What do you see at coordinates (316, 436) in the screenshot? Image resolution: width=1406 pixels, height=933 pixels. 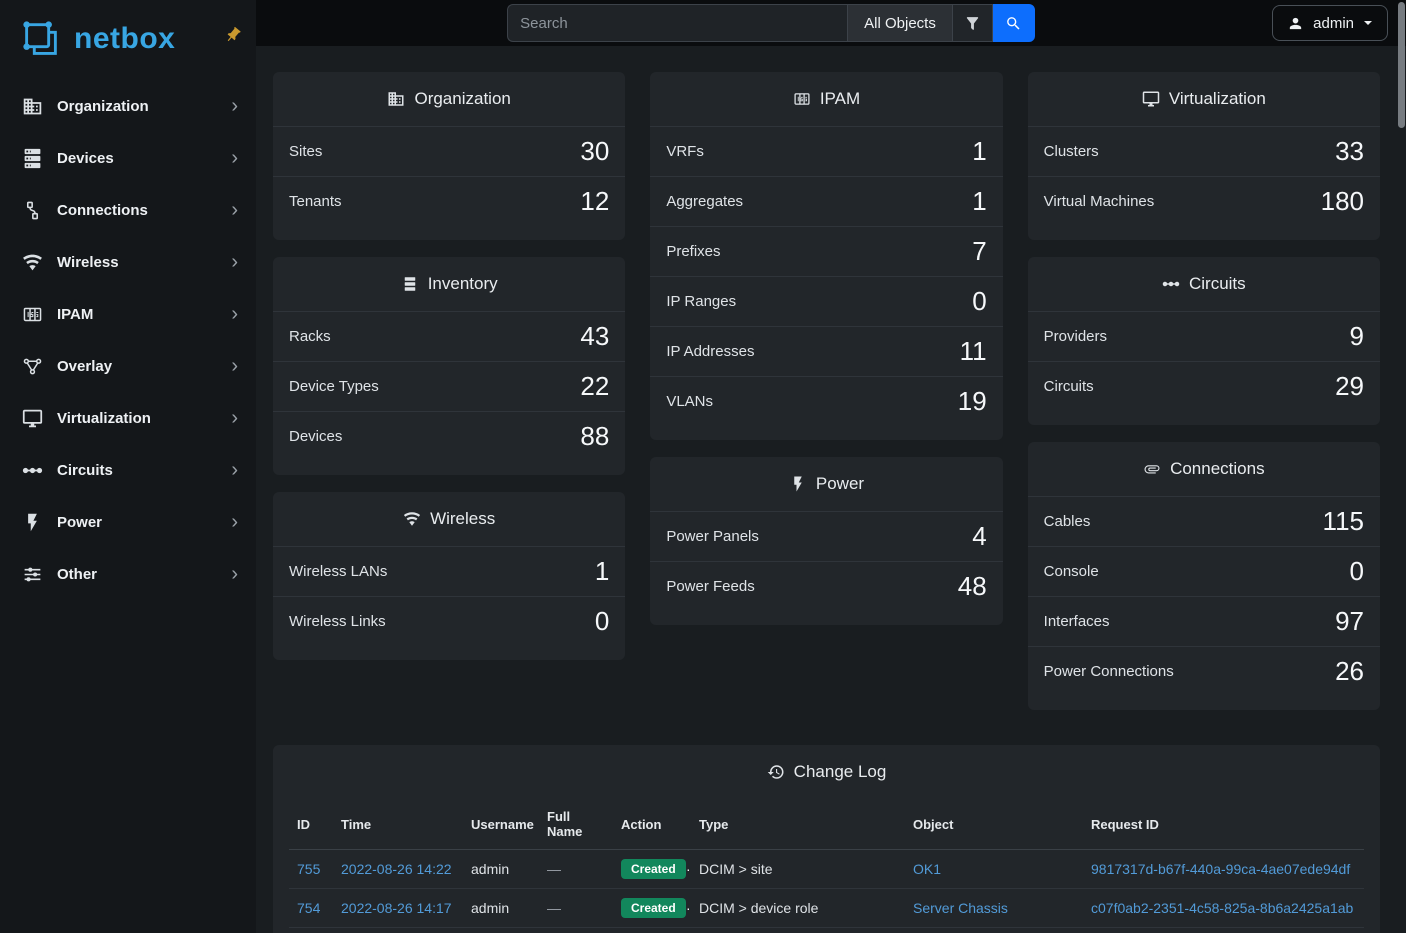 I see `stat-link-devices: Devices` at bounding box center [316, 436].